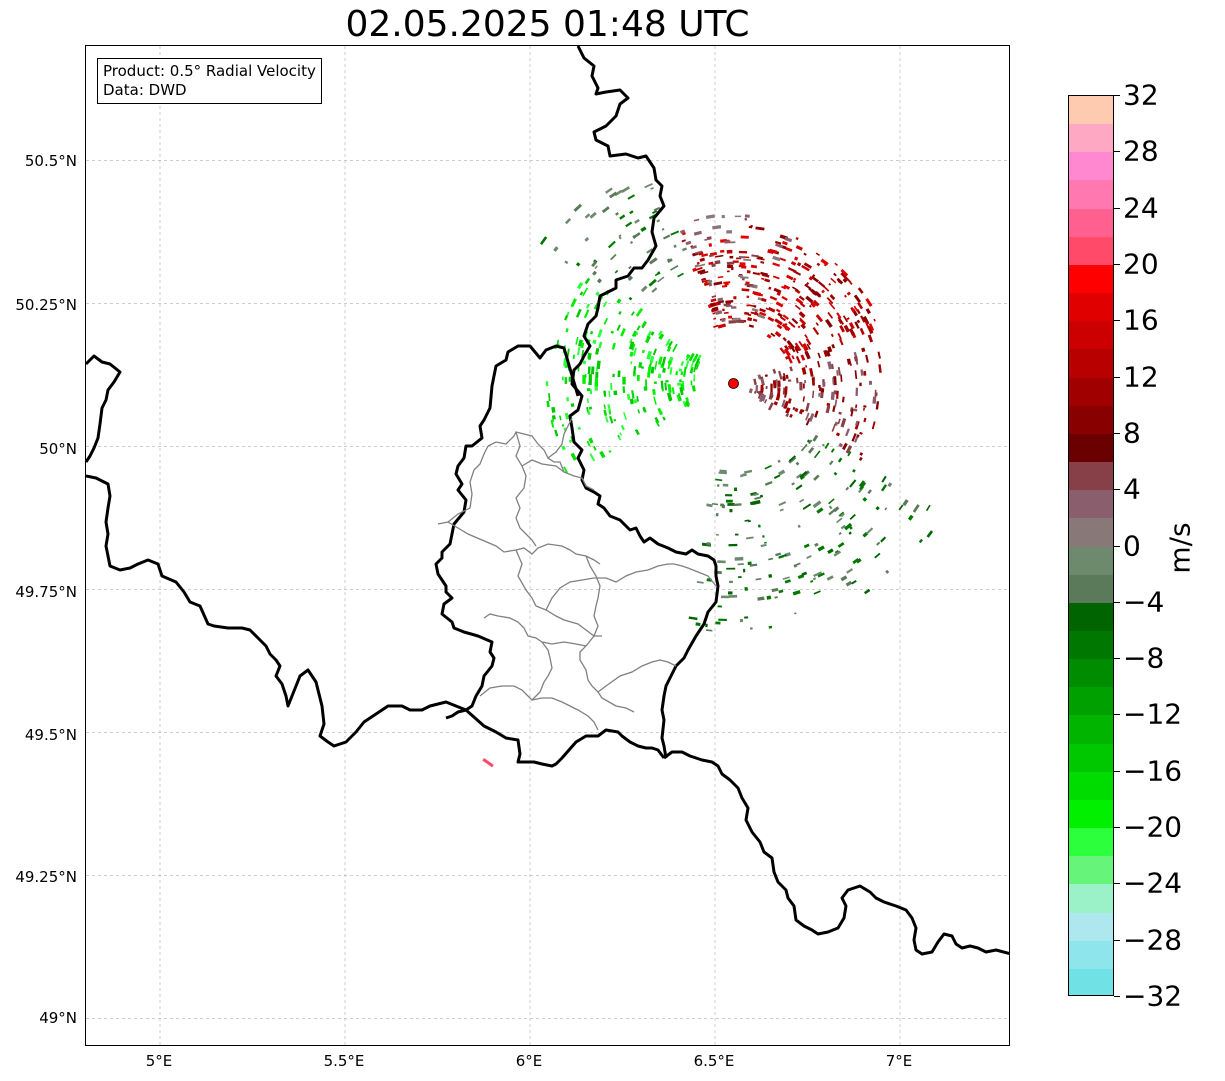 This screenshot has width=1225, height=1081. Describe the element at coordinates (1144, 658) in the screenshot. I see `colorbar-tick-label: −8` at that location.